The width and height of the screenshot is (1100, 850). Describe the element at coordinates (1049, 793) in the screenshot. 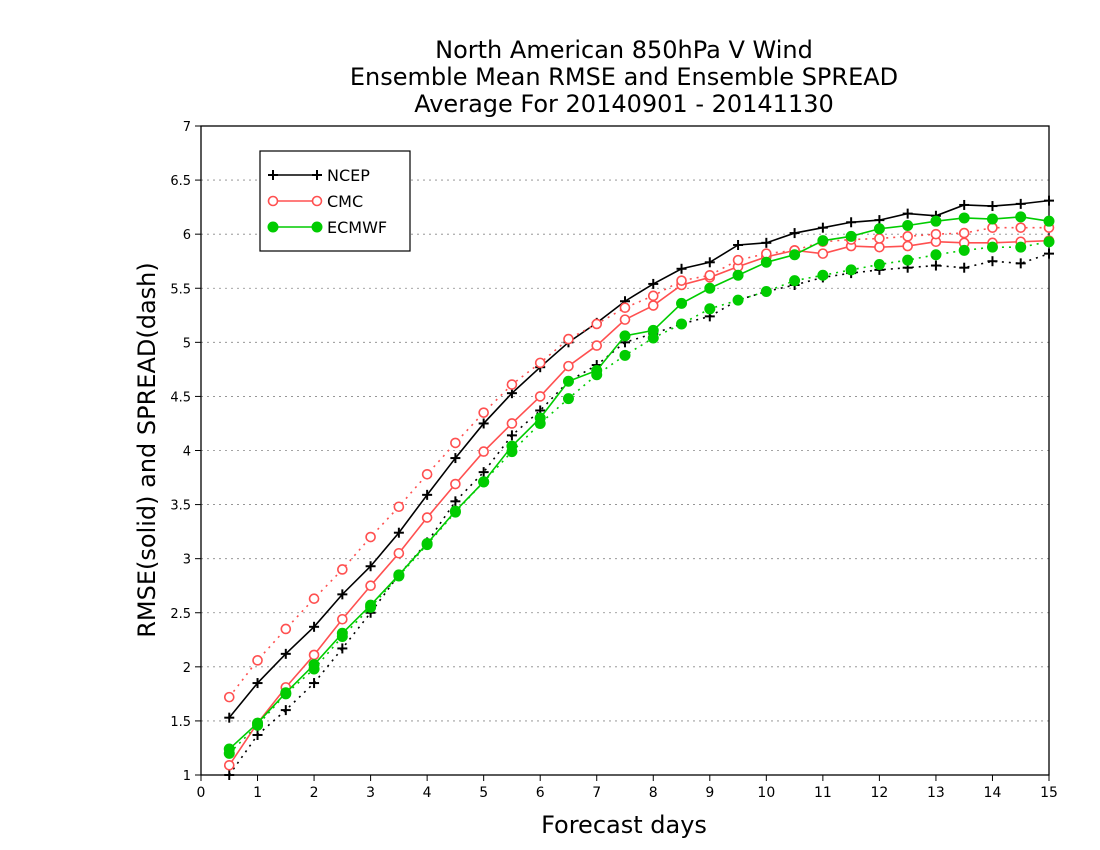

I see `x-tick-label: 15` at that location.